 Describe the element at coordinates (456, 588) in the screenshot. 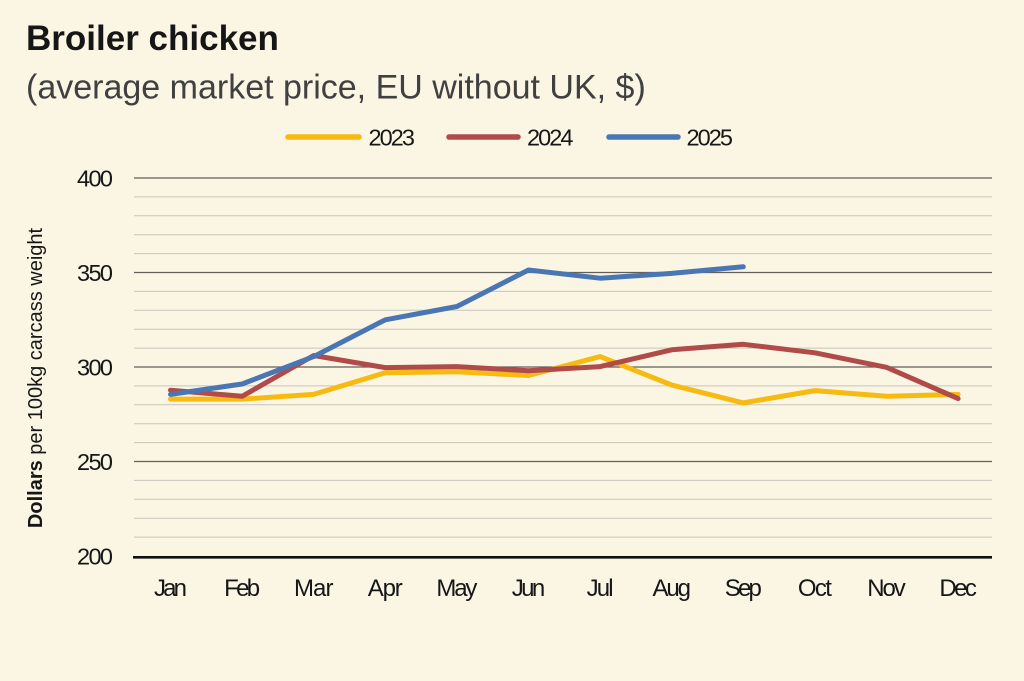

I see `svg-text: May` at that location.